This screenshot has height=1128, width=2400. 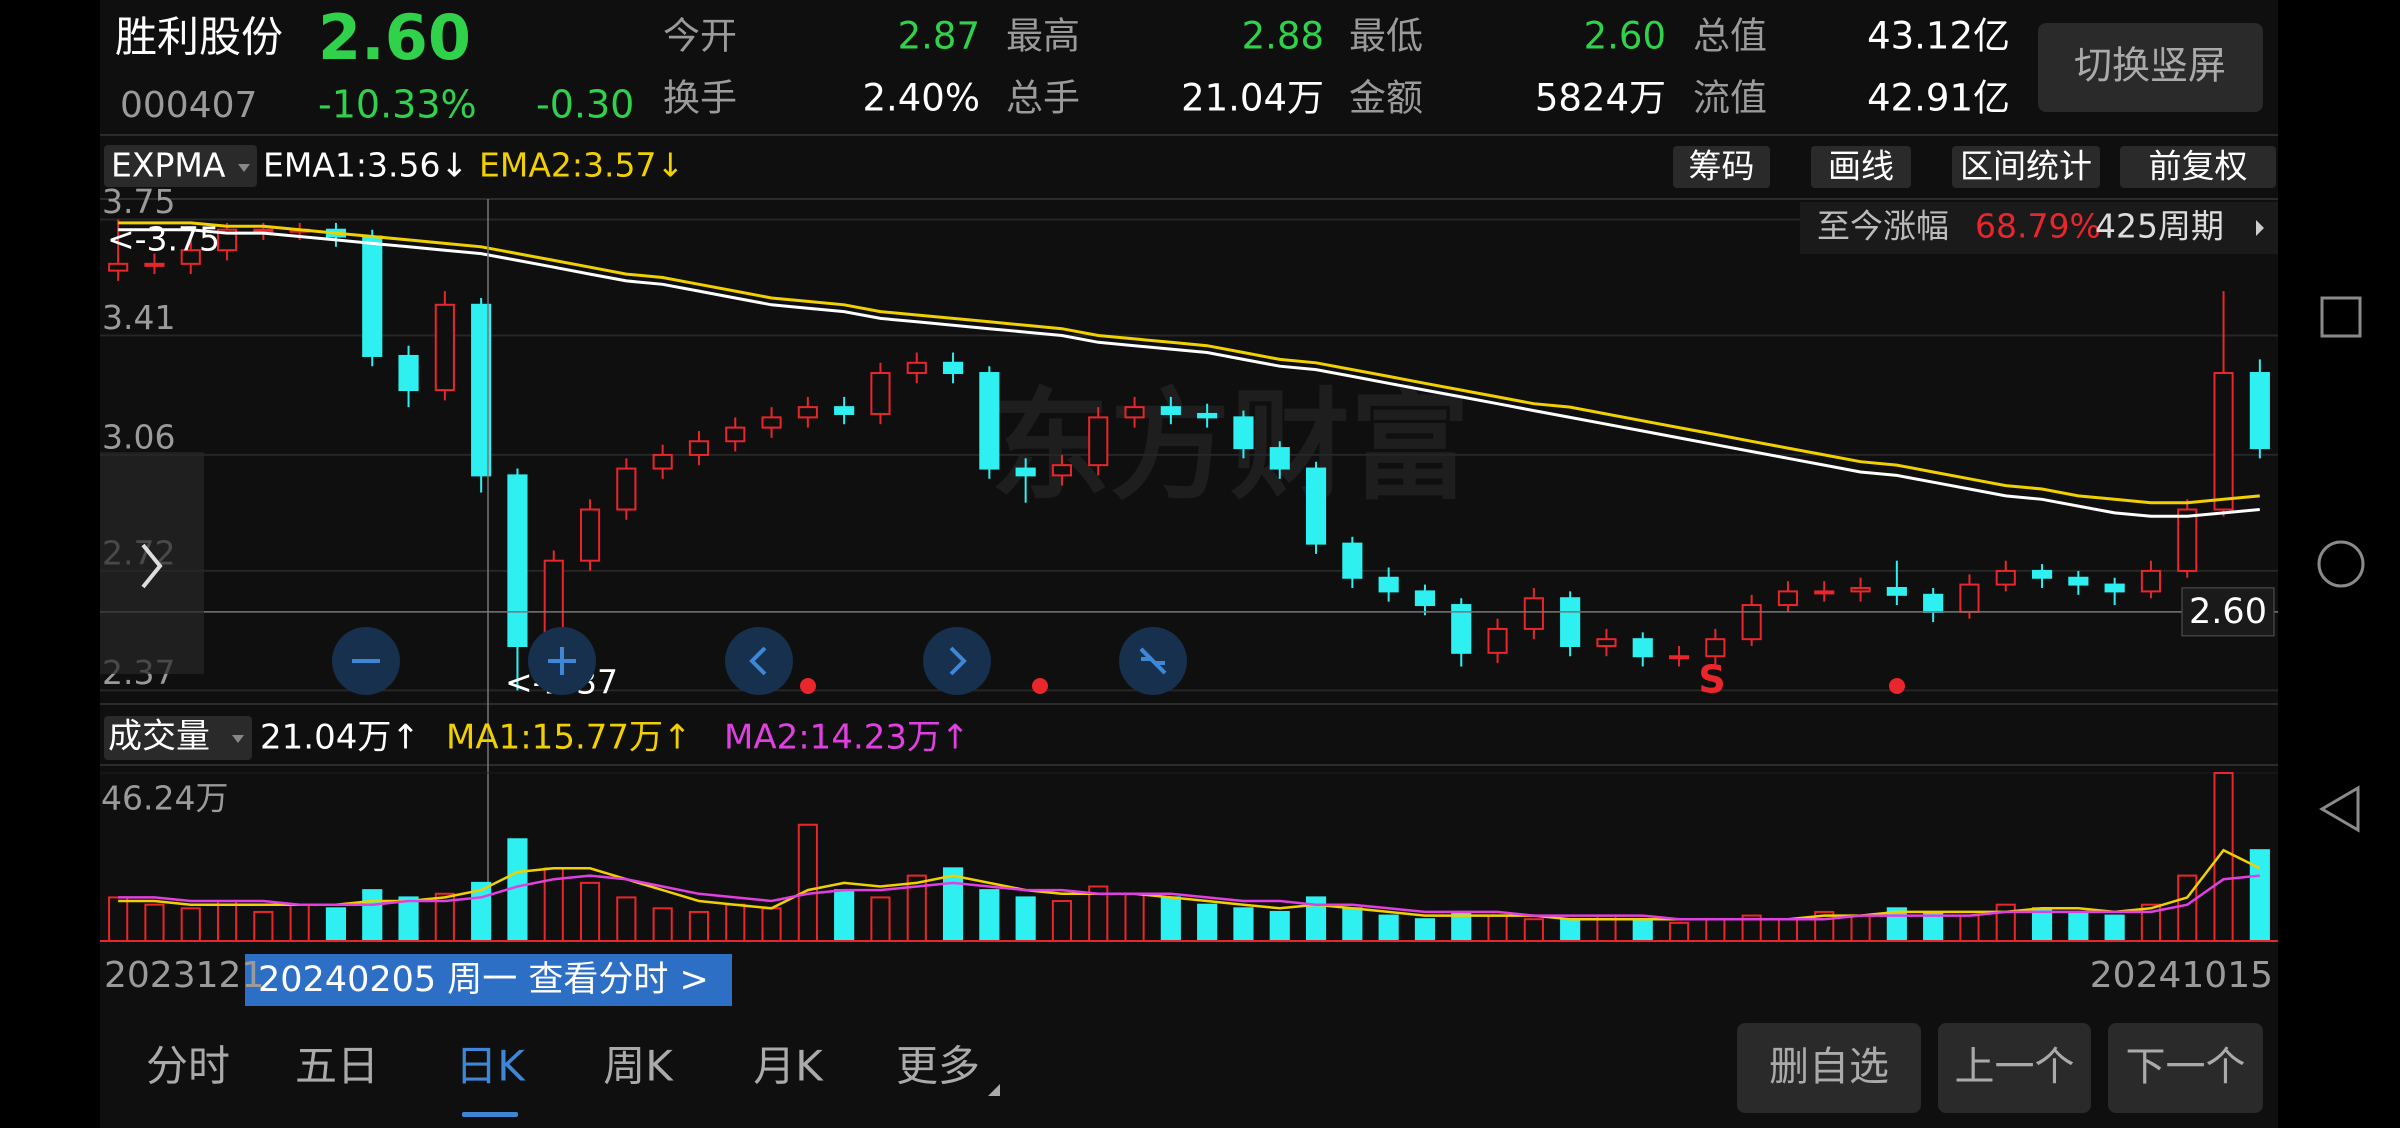 I want to click on side-panel, so click(x=152, y=563).